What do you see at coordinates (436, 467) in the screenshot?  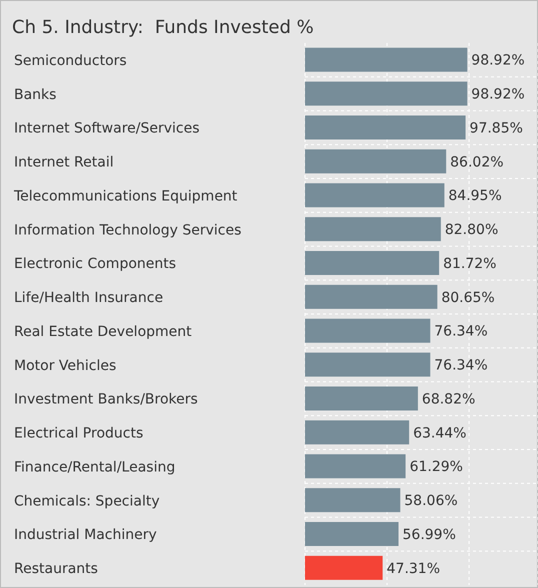 I see `data-label: 61.29%` at bounding box center [436, 467].